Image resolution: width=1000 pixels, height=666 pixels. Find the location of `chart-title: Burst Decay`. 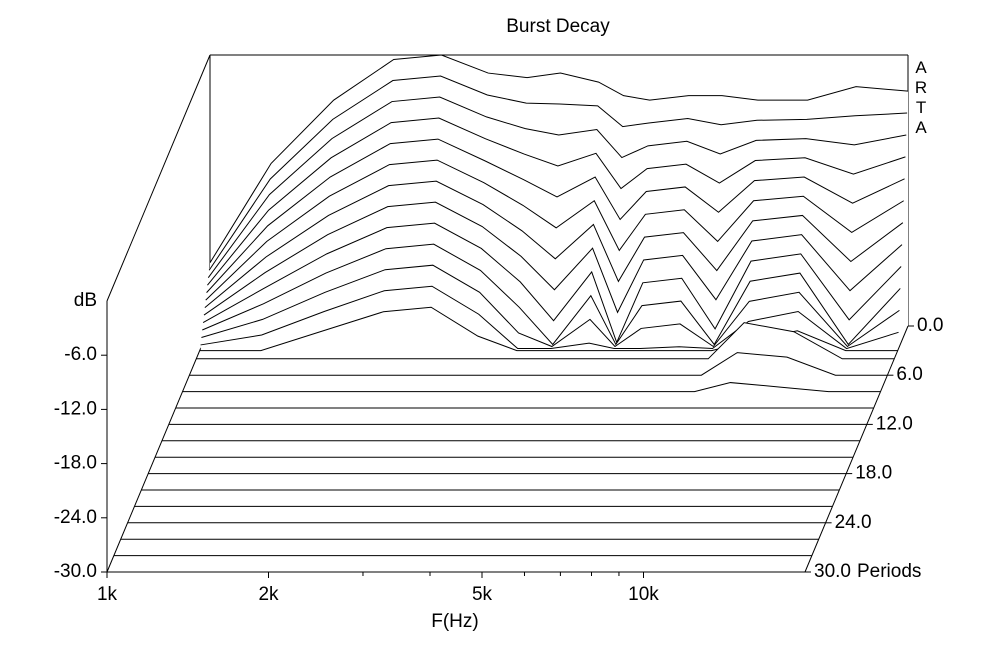

chart-title: Burst Decay is located at coordinates (558, 26).